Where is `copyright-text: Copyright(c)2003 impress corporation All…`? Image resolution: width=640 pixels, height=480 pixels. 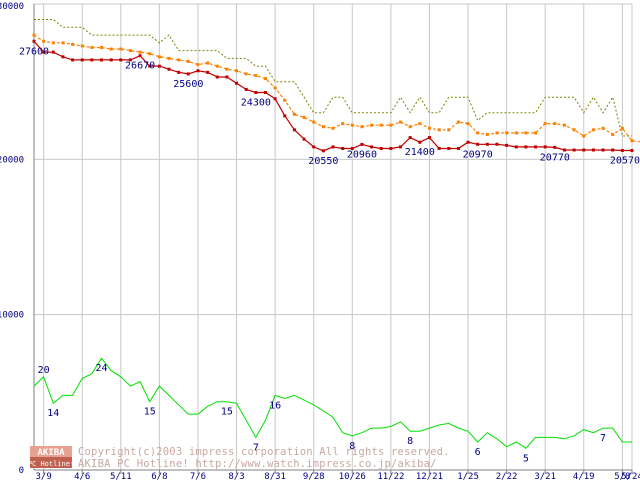
copyright-text: Copyright(c)2003 impress corporation All… is located at coordinates (264, 452).